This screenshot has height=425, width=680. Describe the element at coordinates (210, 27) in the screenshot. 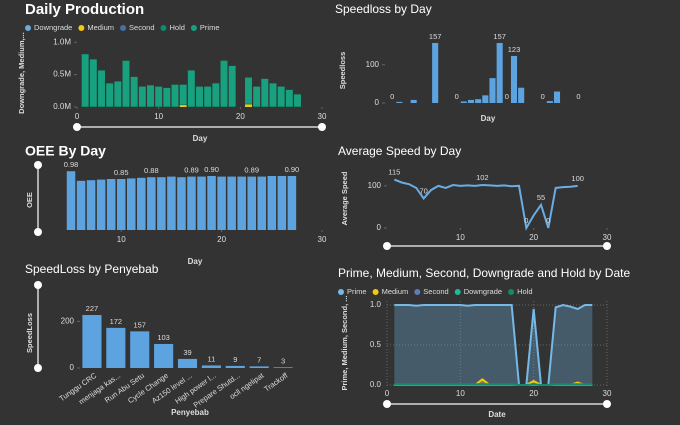

I see `legend-label: Prime` at that location.